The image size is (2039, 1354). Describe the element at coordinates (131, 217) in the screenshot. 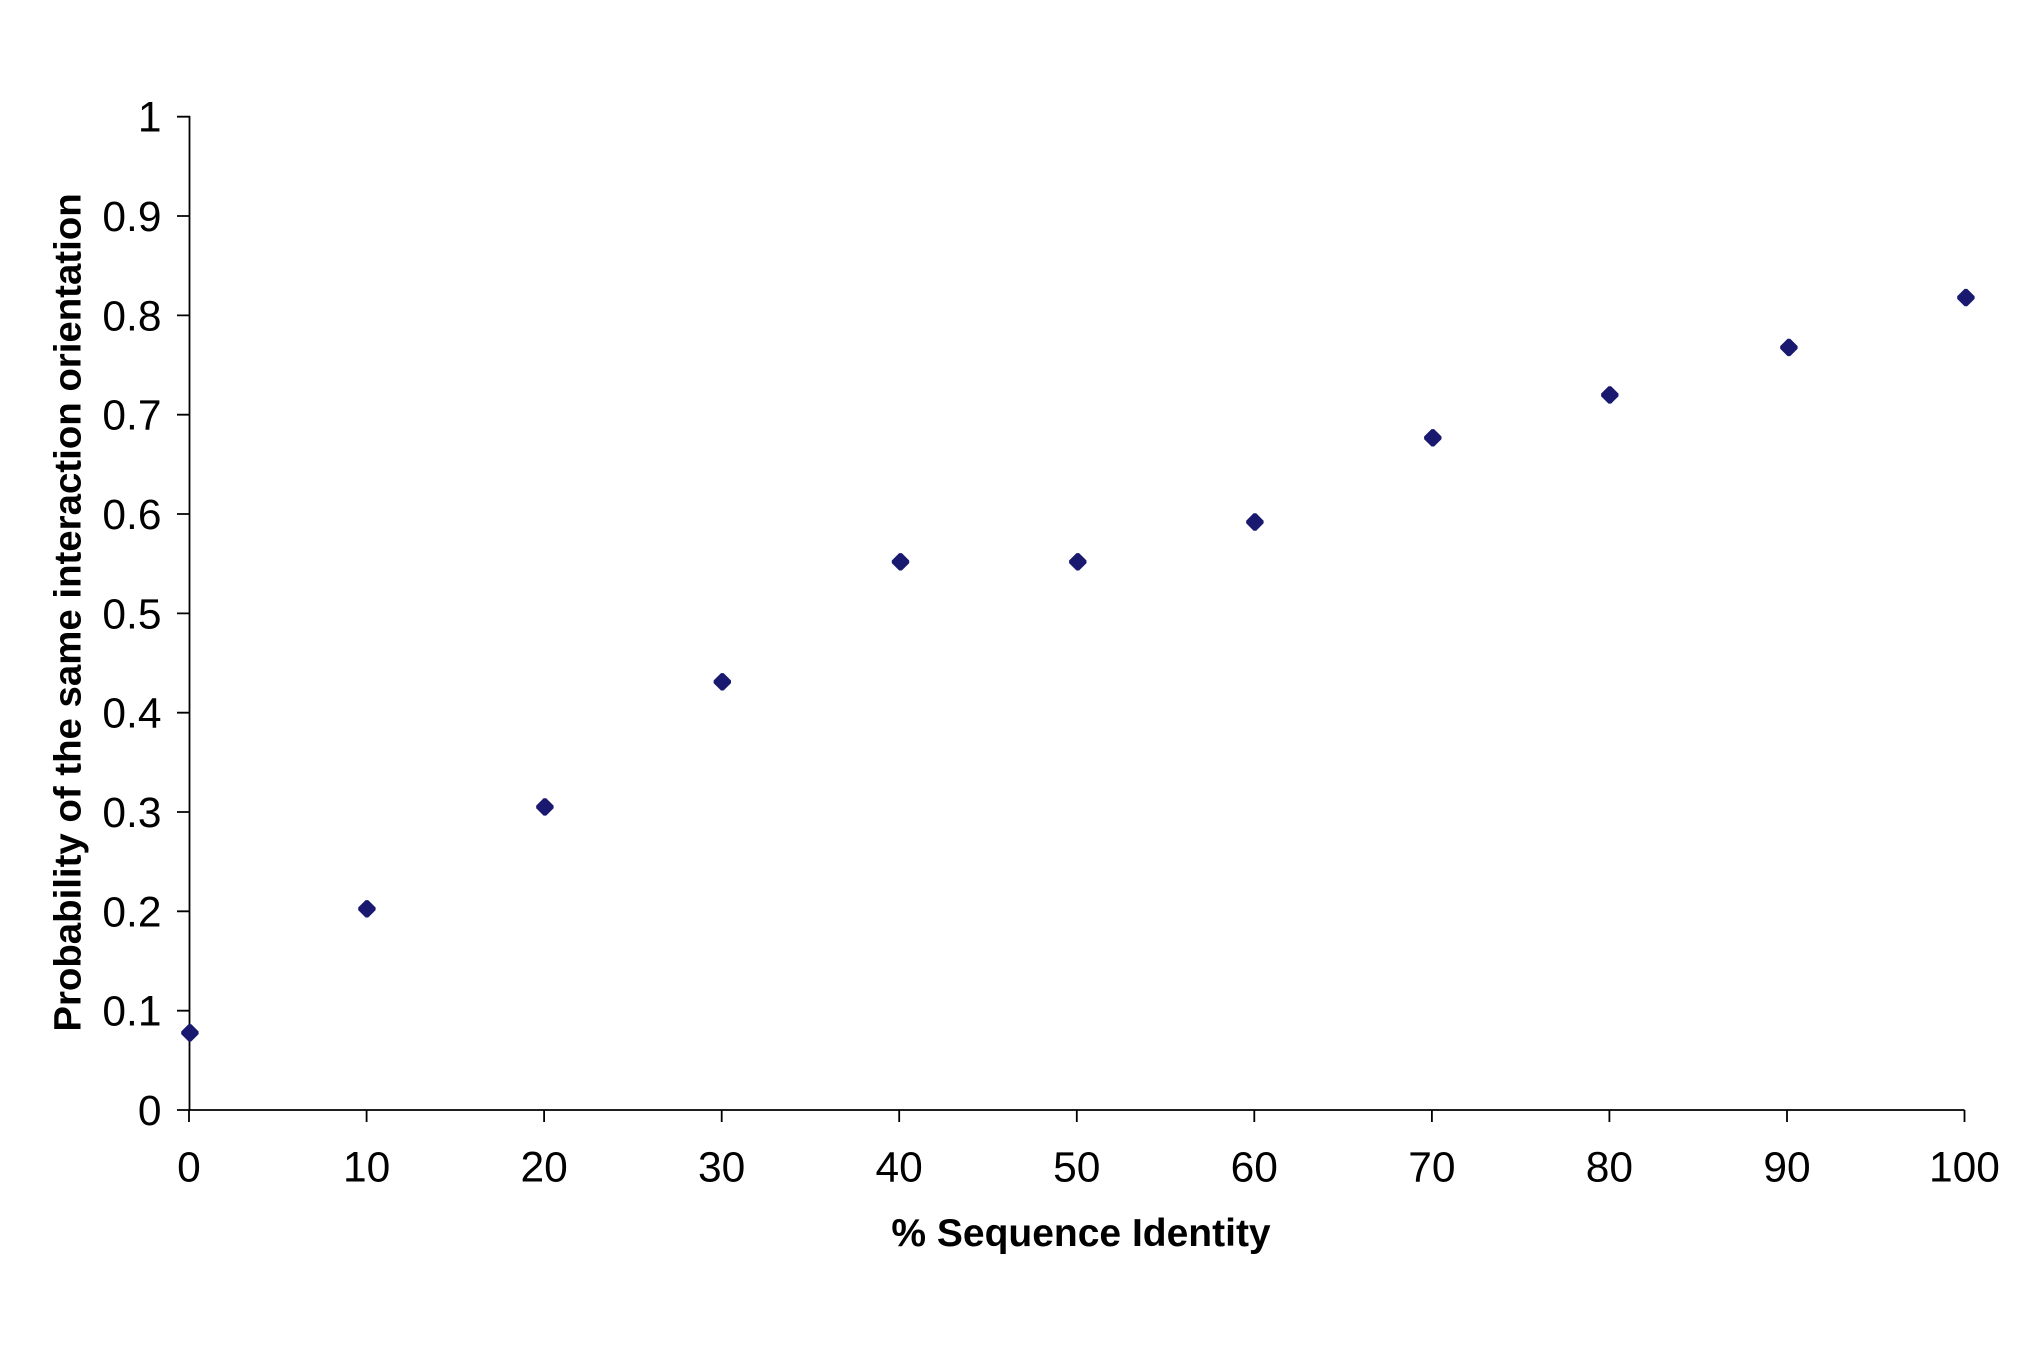

I see `svg-text: 0.9` at that location.